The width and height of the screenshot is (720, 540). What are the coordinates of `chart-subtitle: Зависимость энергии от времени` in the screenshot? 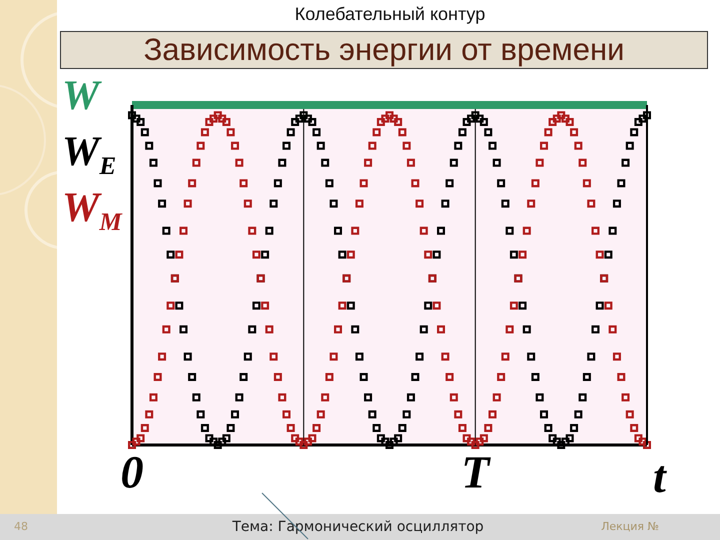 It's located at (384, 50).